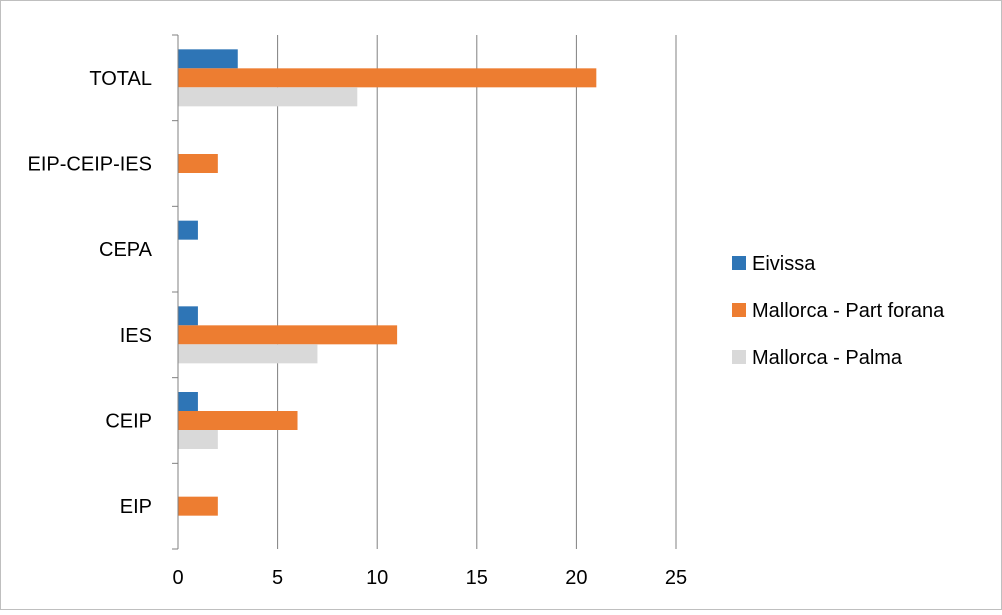  Describe the element at coordinates (128, 422) in the screenshot. I see `y-tick-label: CEIP` at that location.